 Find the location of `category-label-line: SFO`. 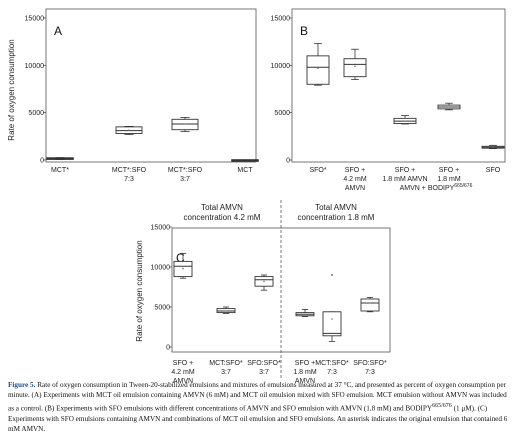

category-label-line: SFO is located at coordinates (493, 170).